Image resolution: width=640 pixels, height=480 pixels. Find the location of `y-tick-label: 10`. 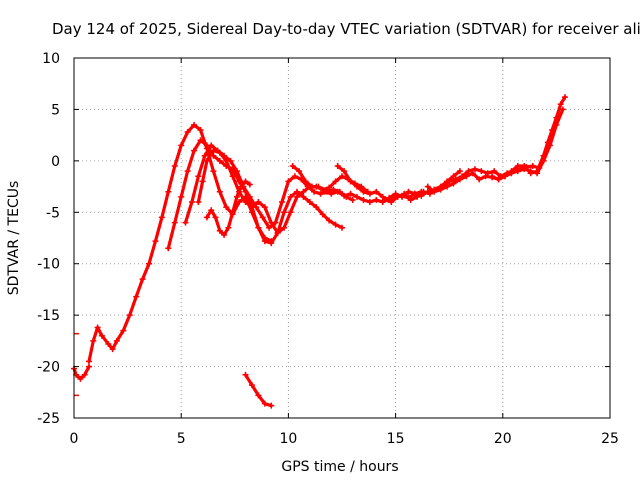

y-tick-label: 10 is located at coordinates (51, 59).